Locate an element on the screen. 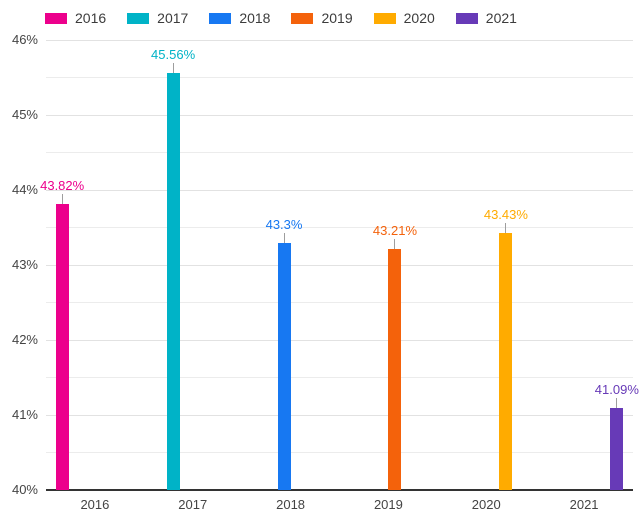 This screenshot has height=522, width=643. legend-label: 2019 is located at coordinates (337, 18).